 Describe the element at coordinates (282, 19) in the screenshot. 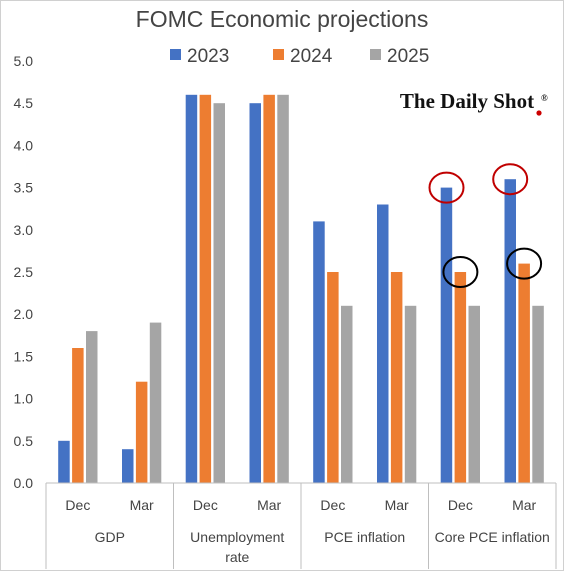

I see `chart-title: FOMC Economic projections` at that location.